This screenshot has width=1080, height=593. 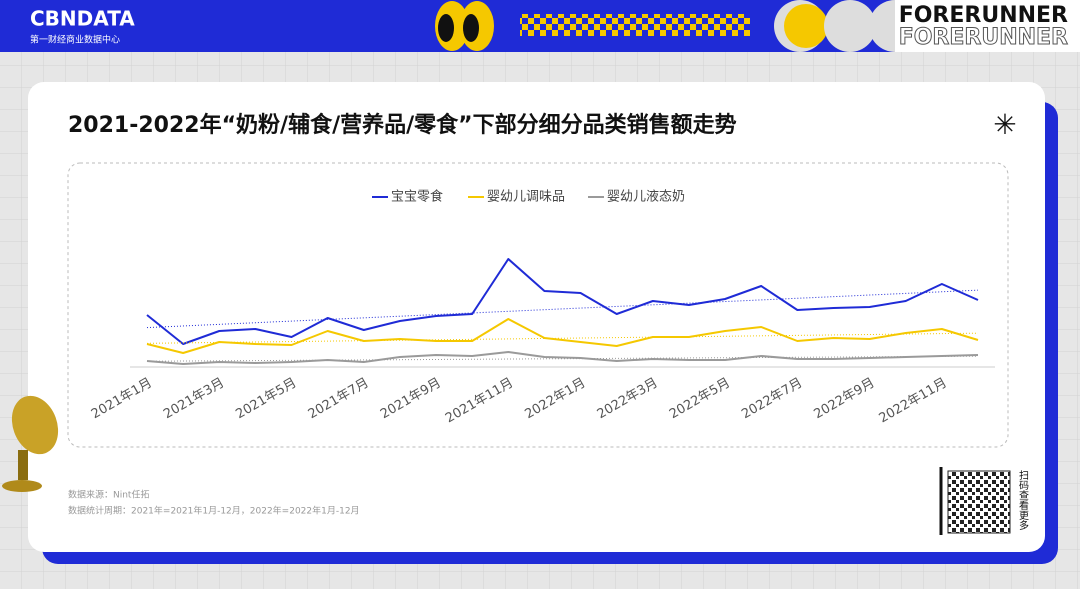 What do you see at coordinates (979, 502) in the screenshot?
I see `qr-code` at bounding box center [979, 502].